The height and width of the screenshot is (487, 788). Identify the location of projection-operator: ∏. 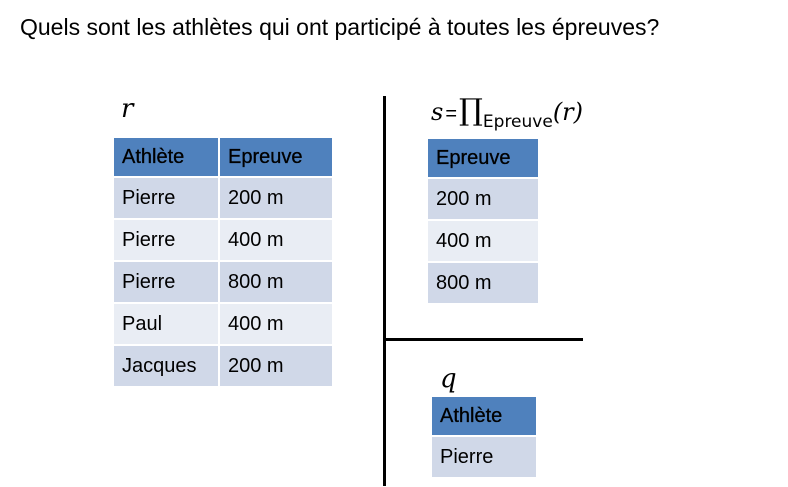
(471, 110).